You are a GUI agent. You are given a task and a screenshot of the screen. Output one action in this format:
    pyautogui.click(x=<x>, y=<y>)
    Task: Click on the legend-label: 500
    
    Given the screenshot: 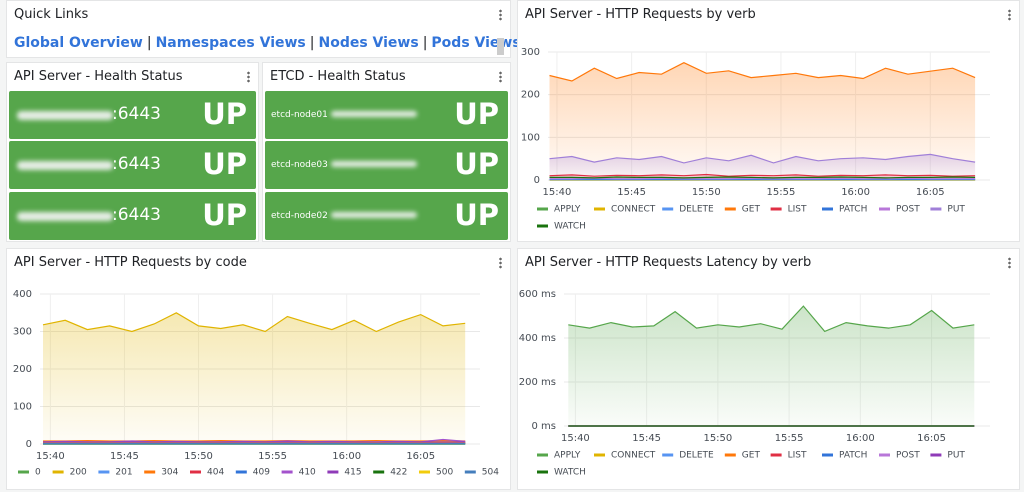 What is the action you would take?
    pyautogui.click(x=444, y=473)
    